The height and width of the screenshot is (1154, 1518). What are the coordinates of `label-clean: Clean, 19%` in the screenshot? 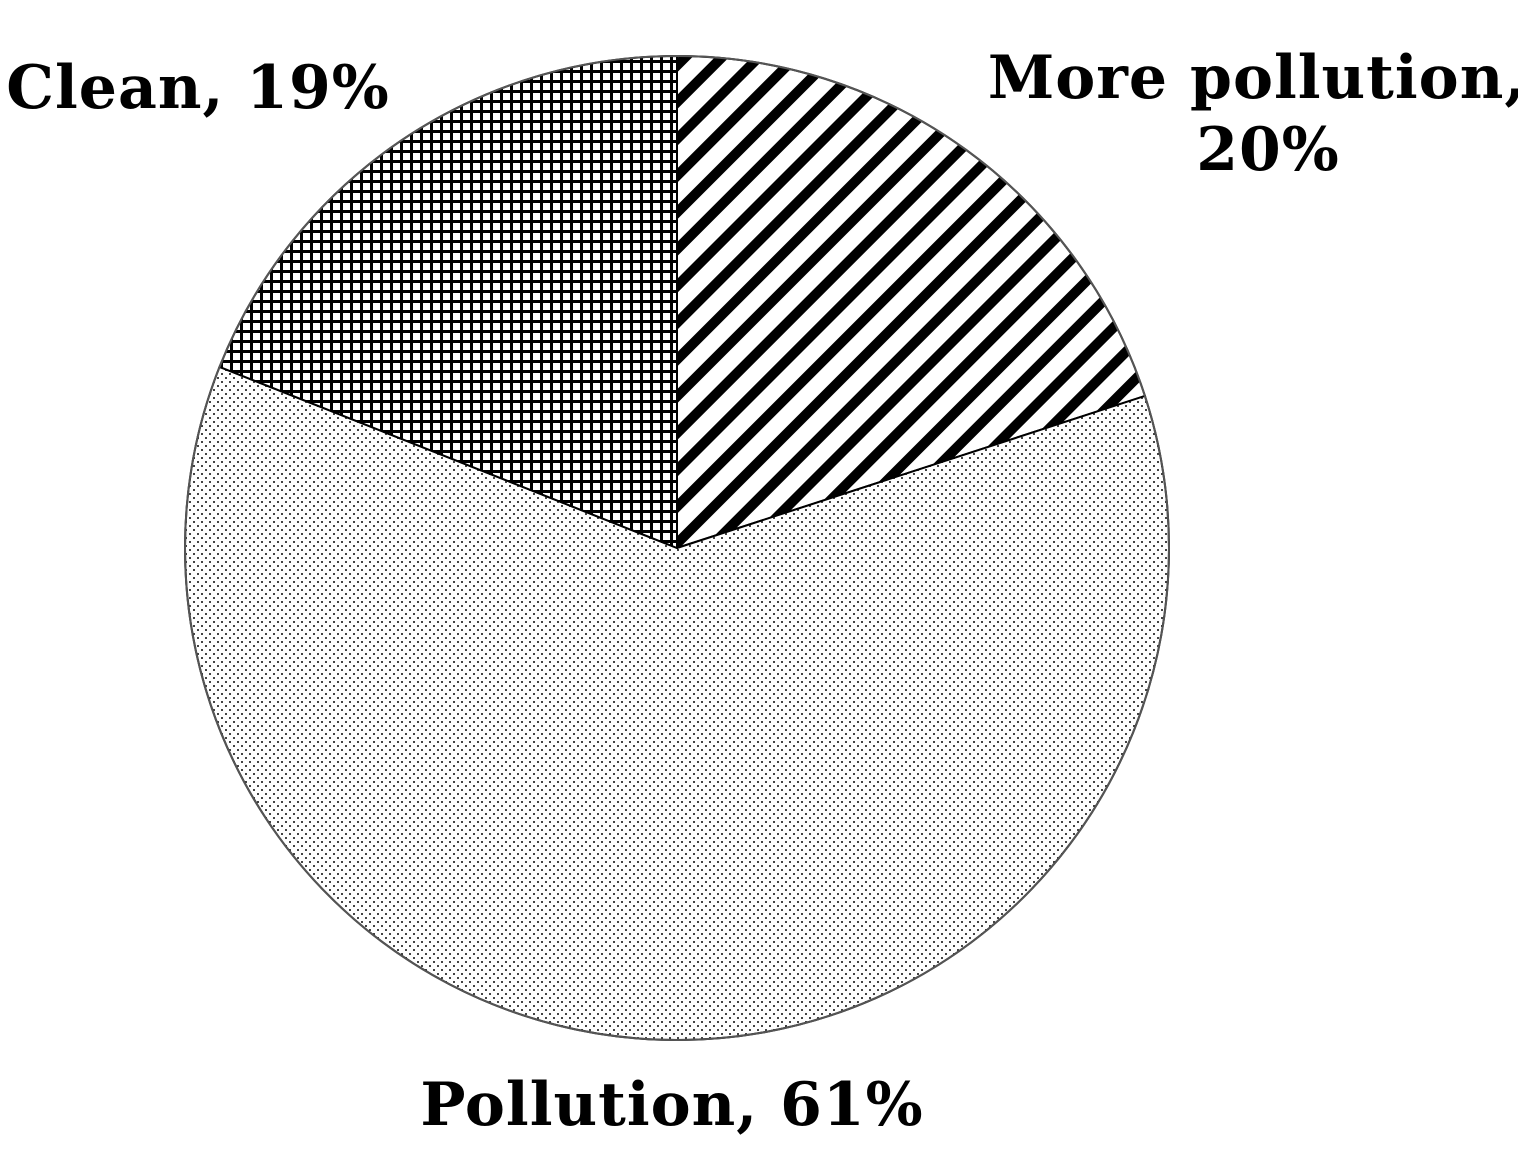 It's located at (198, 88).